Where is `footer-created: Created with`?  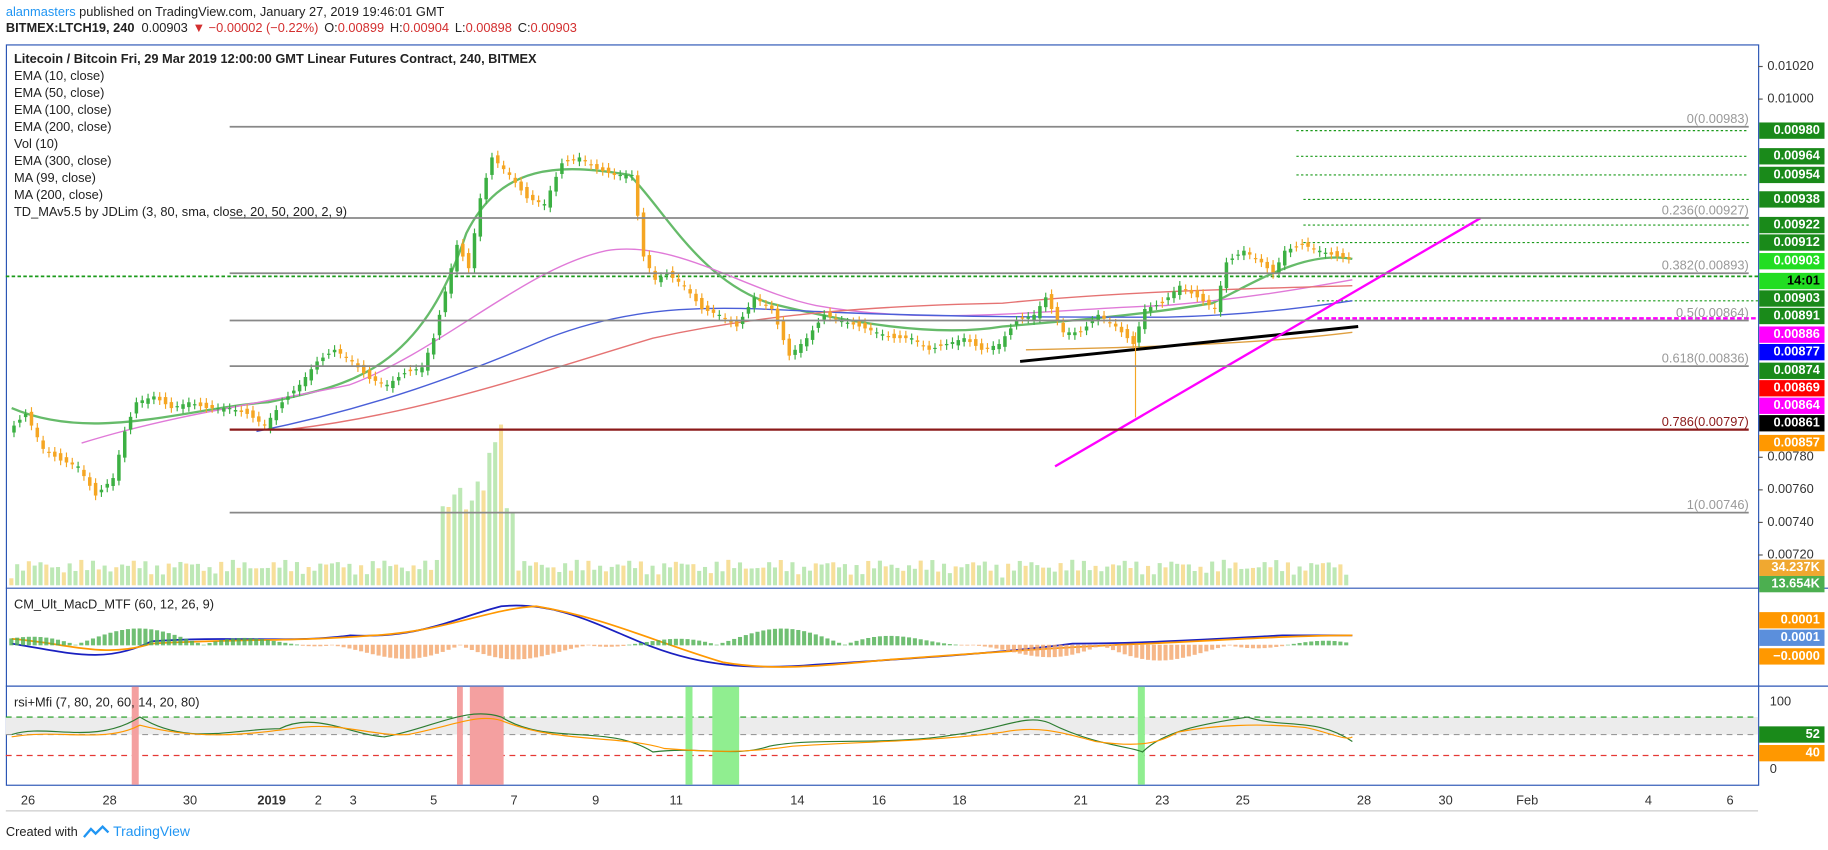 footer-created: Created with is located at coordinates (42, 831).